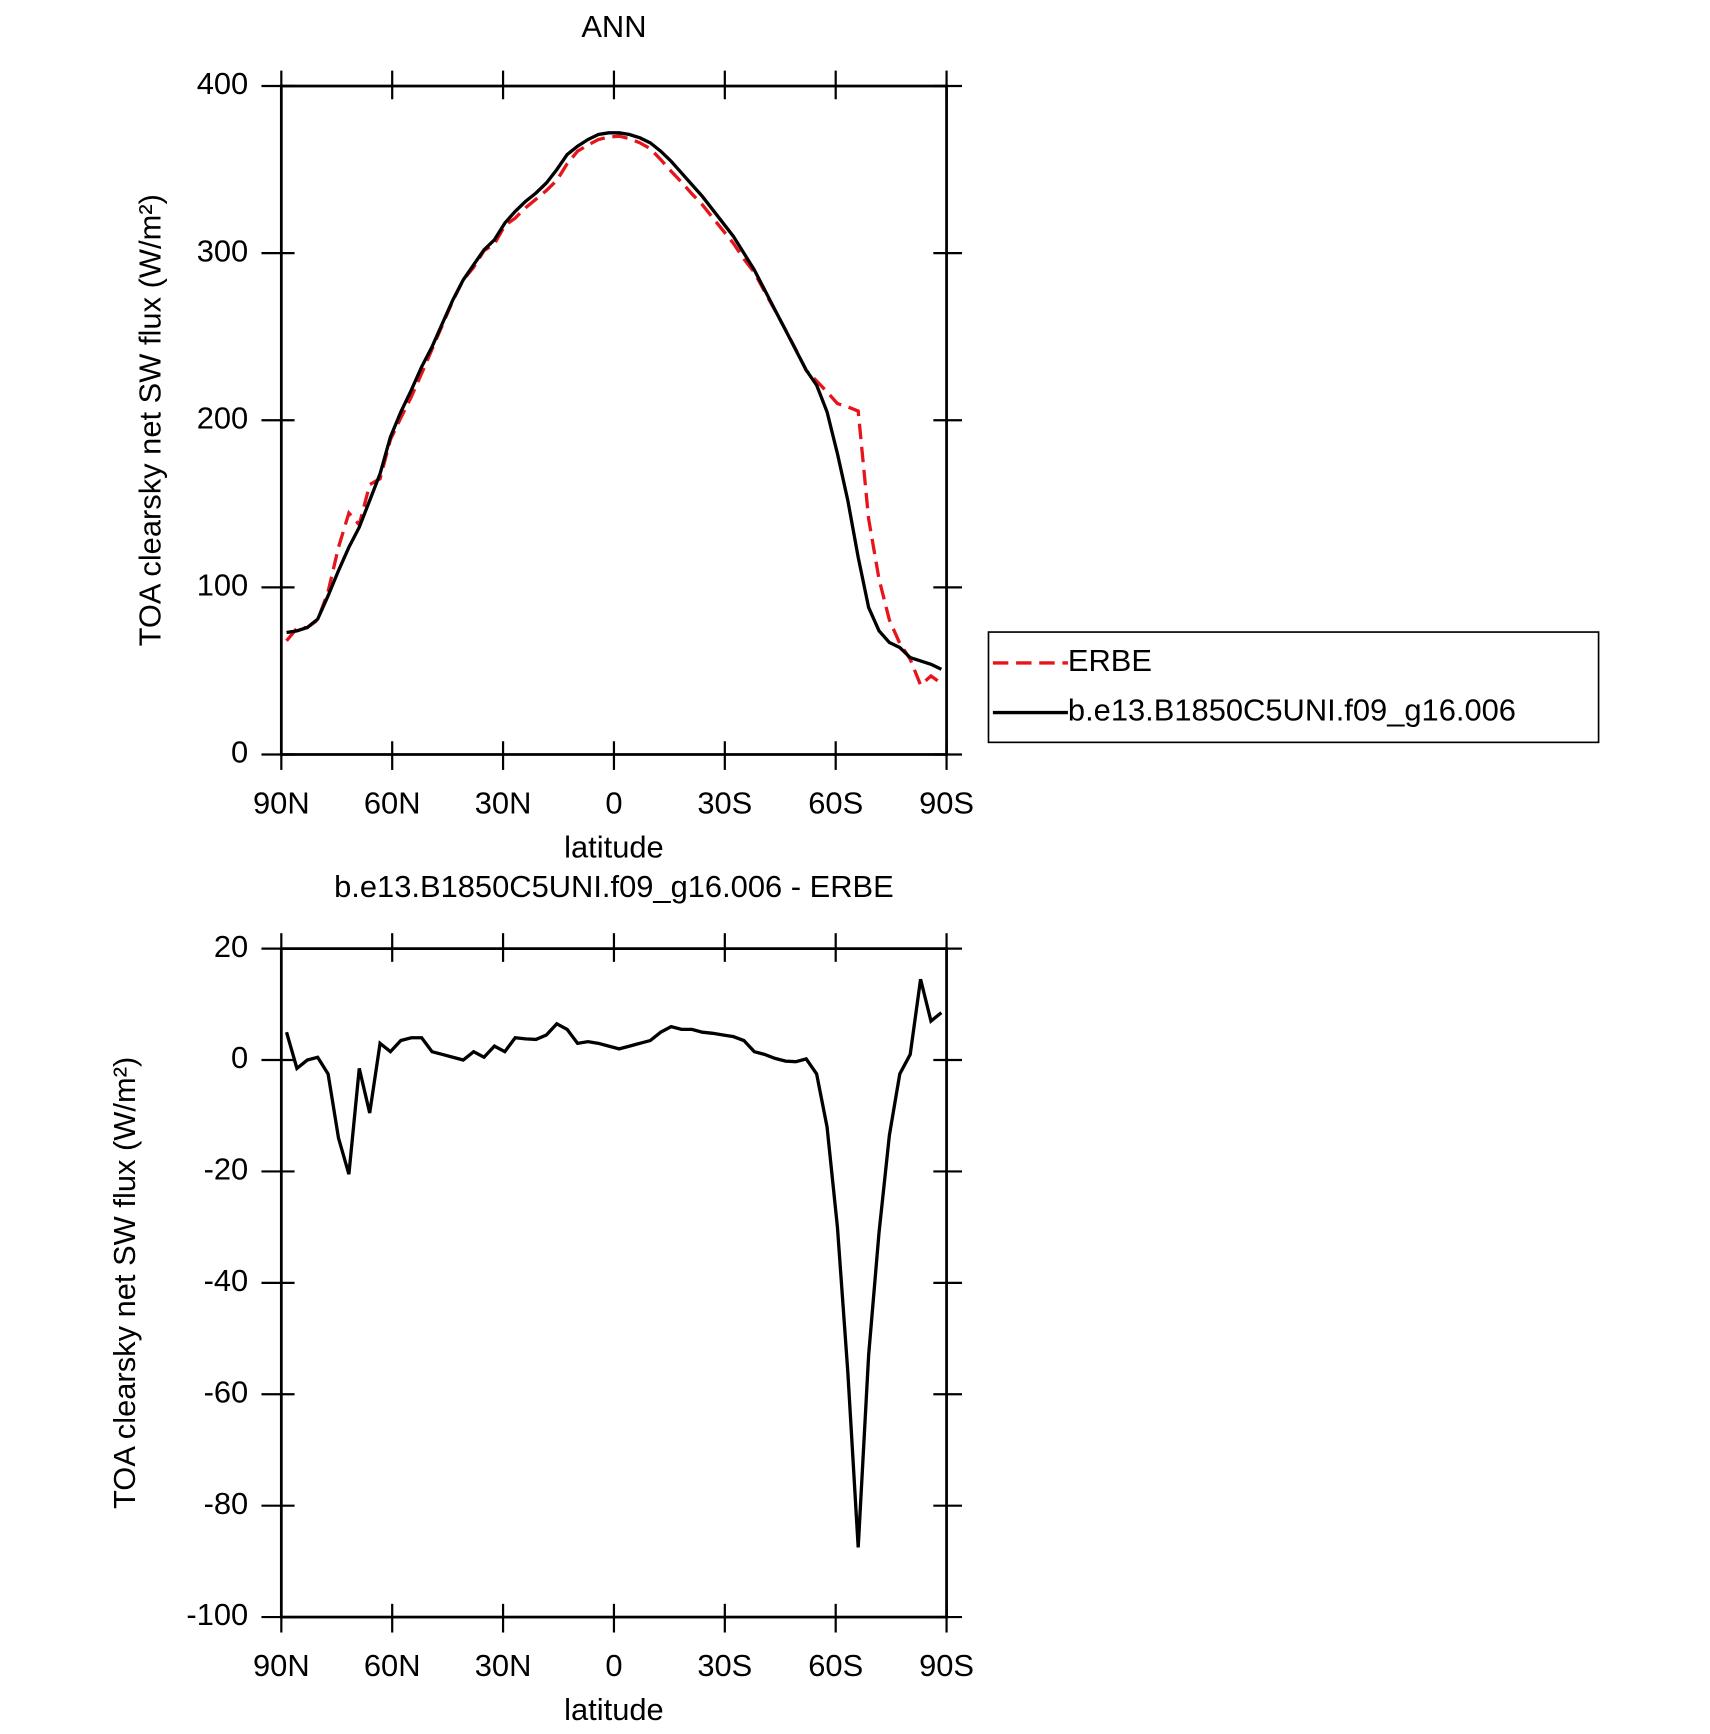  I want to click on y-tick-label: 400, so click(223, 83).